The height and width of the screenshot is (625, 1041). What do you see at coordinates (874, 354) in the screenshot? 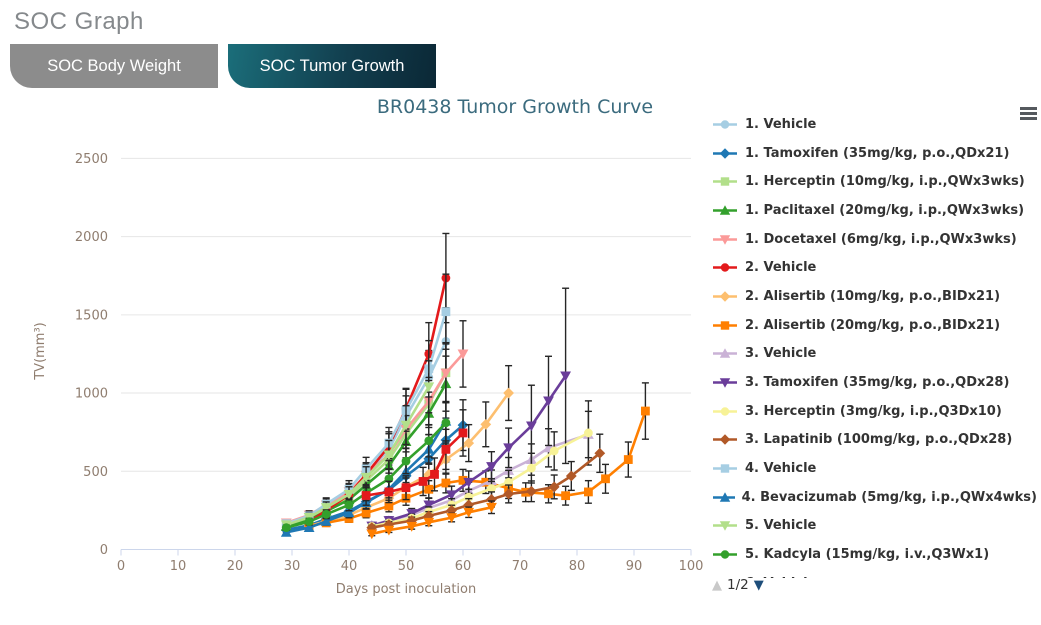
I see `legend-item: 3. Vehicle` at bounding box center [874, 354].